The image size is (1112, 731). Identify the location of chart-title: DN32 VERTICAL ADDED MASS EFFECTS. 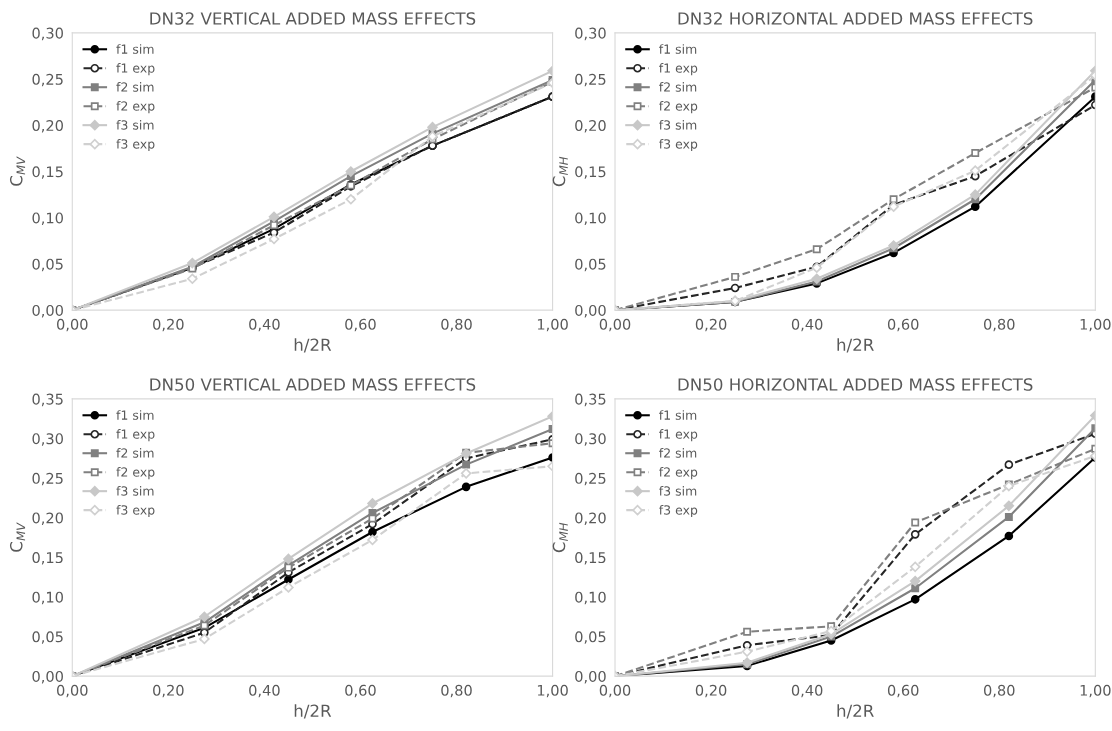
(313, 18).